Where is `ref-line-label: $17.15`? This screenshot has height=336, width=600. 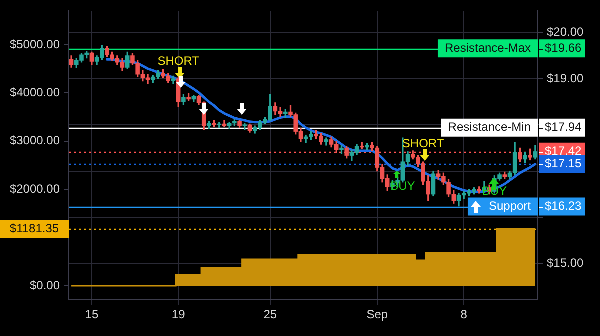
ref-line-label: $17.15 is located at coordinates (563, 163).